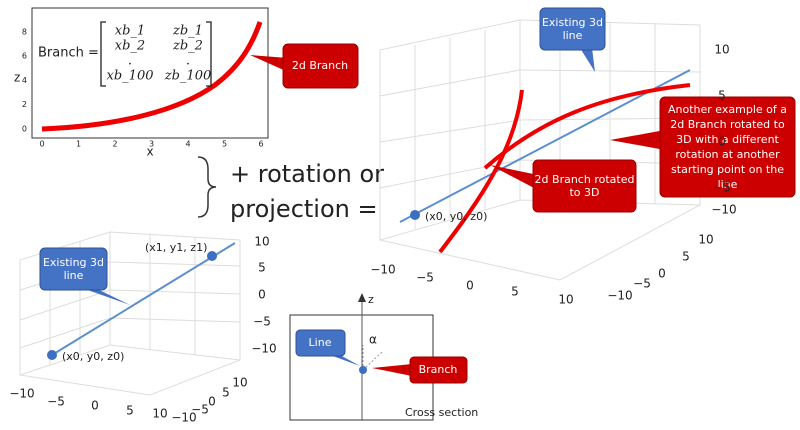 The height and width of the screenshot is (430, 800). Describe the element at coordinates (260, 144) in the screenshot. I see `x-tick-label: 6` at that location.